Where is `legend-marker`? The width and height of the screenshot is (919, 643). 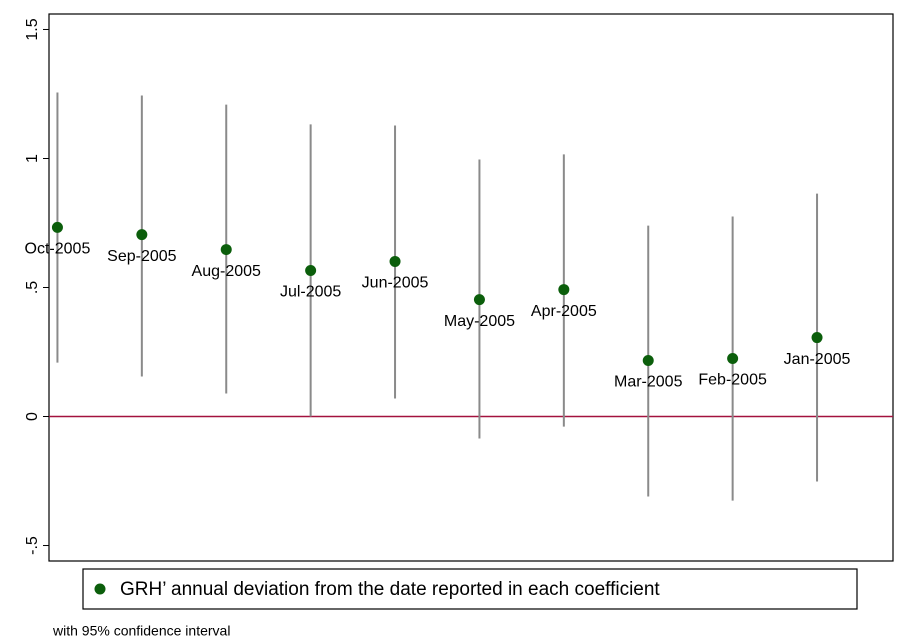 legend-marker is located at coordinates (100, 589).